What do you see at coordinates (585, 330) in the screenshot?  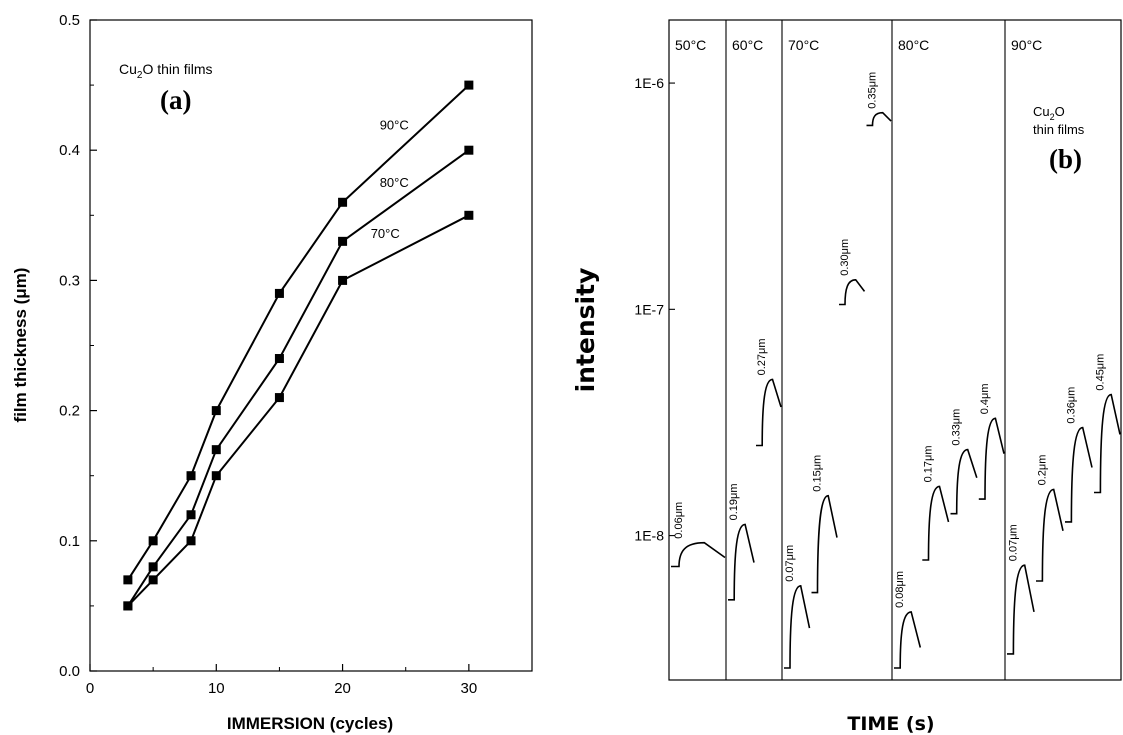 I see `panel-b-y-axis-title: intensity` at bounding box center [585, 330].